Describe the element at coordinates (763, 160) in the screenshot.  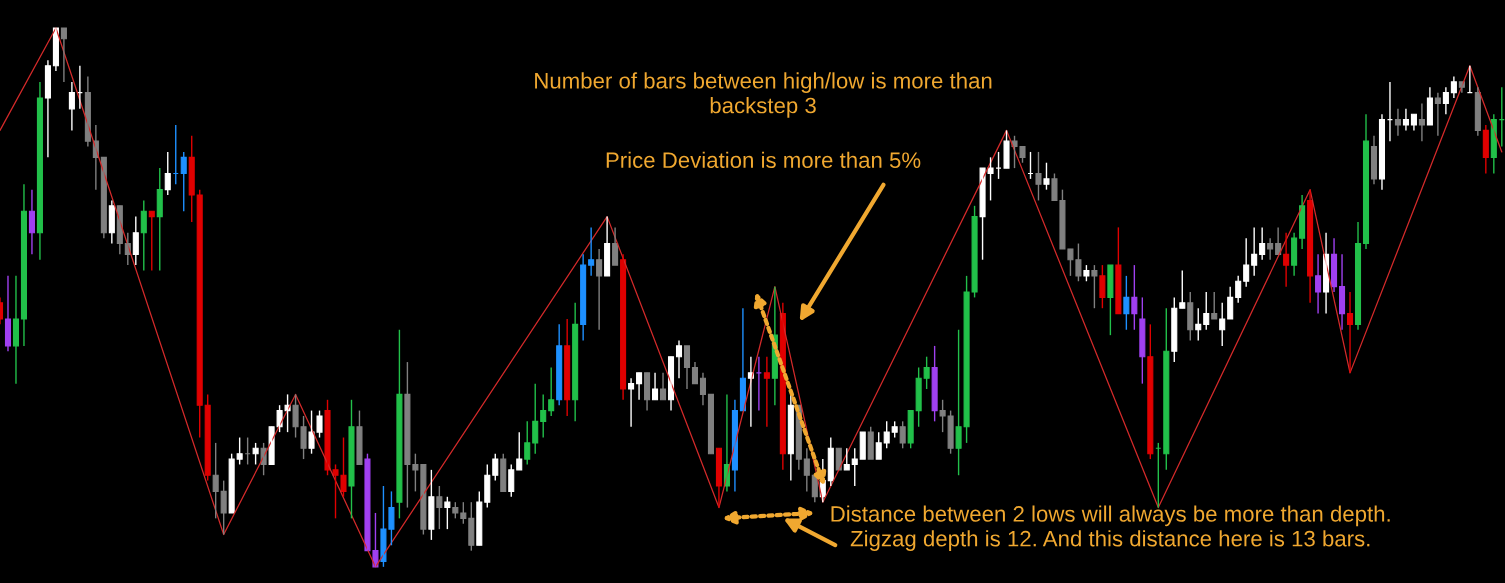
I see `annotation: Price Deviation is more than 5%` at that location.